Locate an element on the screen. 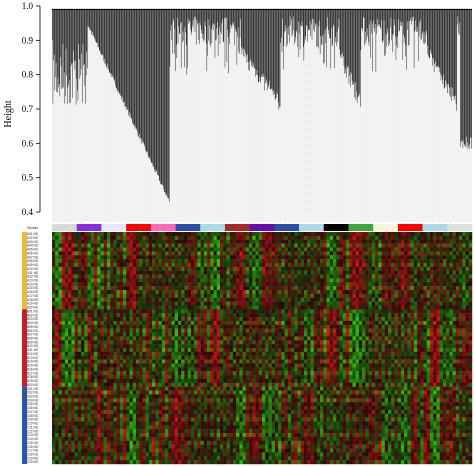 The height and width of the screenshot is (466, 474). module-color-segment is located at coordinates (188, 227).